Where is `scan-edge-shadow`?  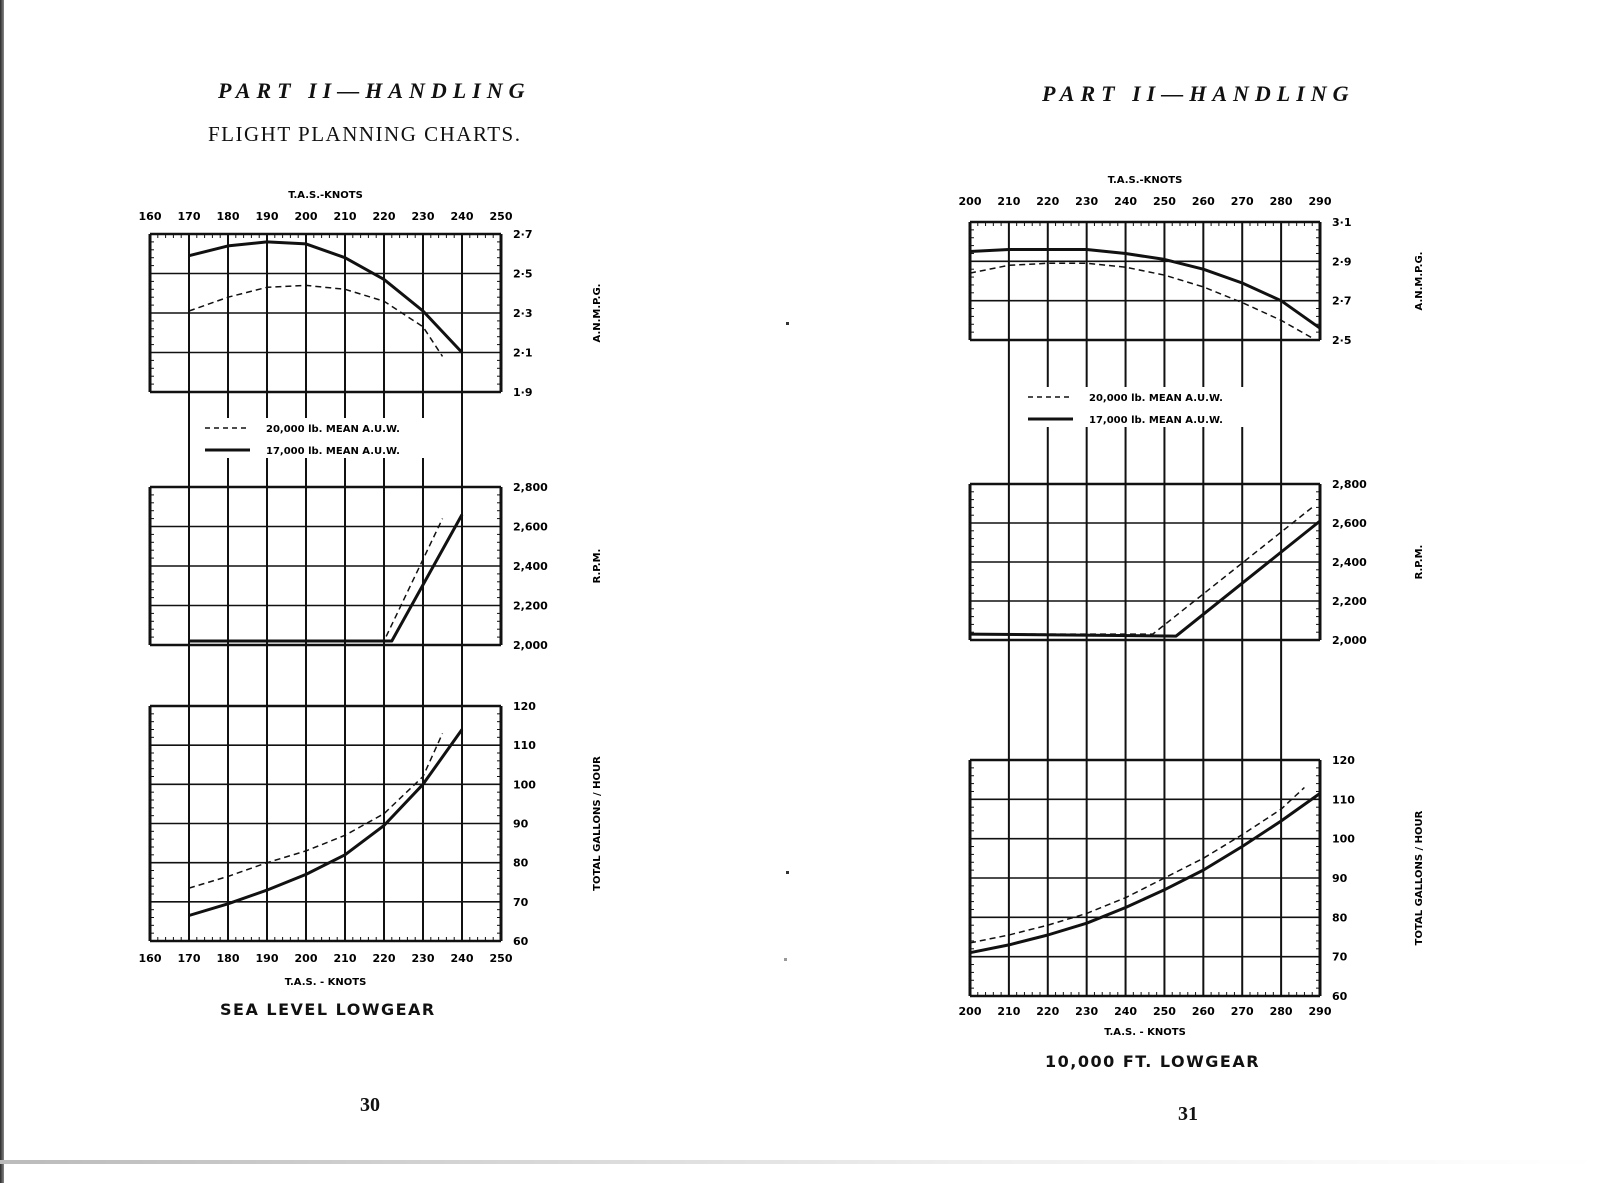
scan-edge-shadow is located at coordinates (2, 591).